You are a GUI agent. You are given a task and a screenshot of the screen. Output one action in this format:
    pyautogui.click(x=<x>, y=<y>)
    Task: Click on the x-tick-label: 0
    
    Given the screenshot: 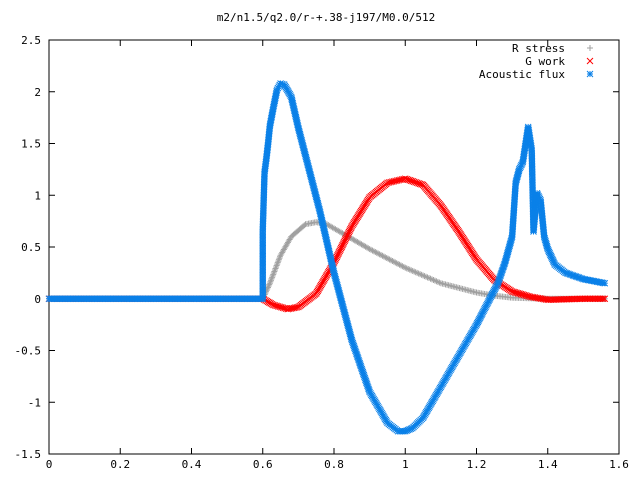 What is the action you would take?
    pyautogui.click(x=49, y=464)
    